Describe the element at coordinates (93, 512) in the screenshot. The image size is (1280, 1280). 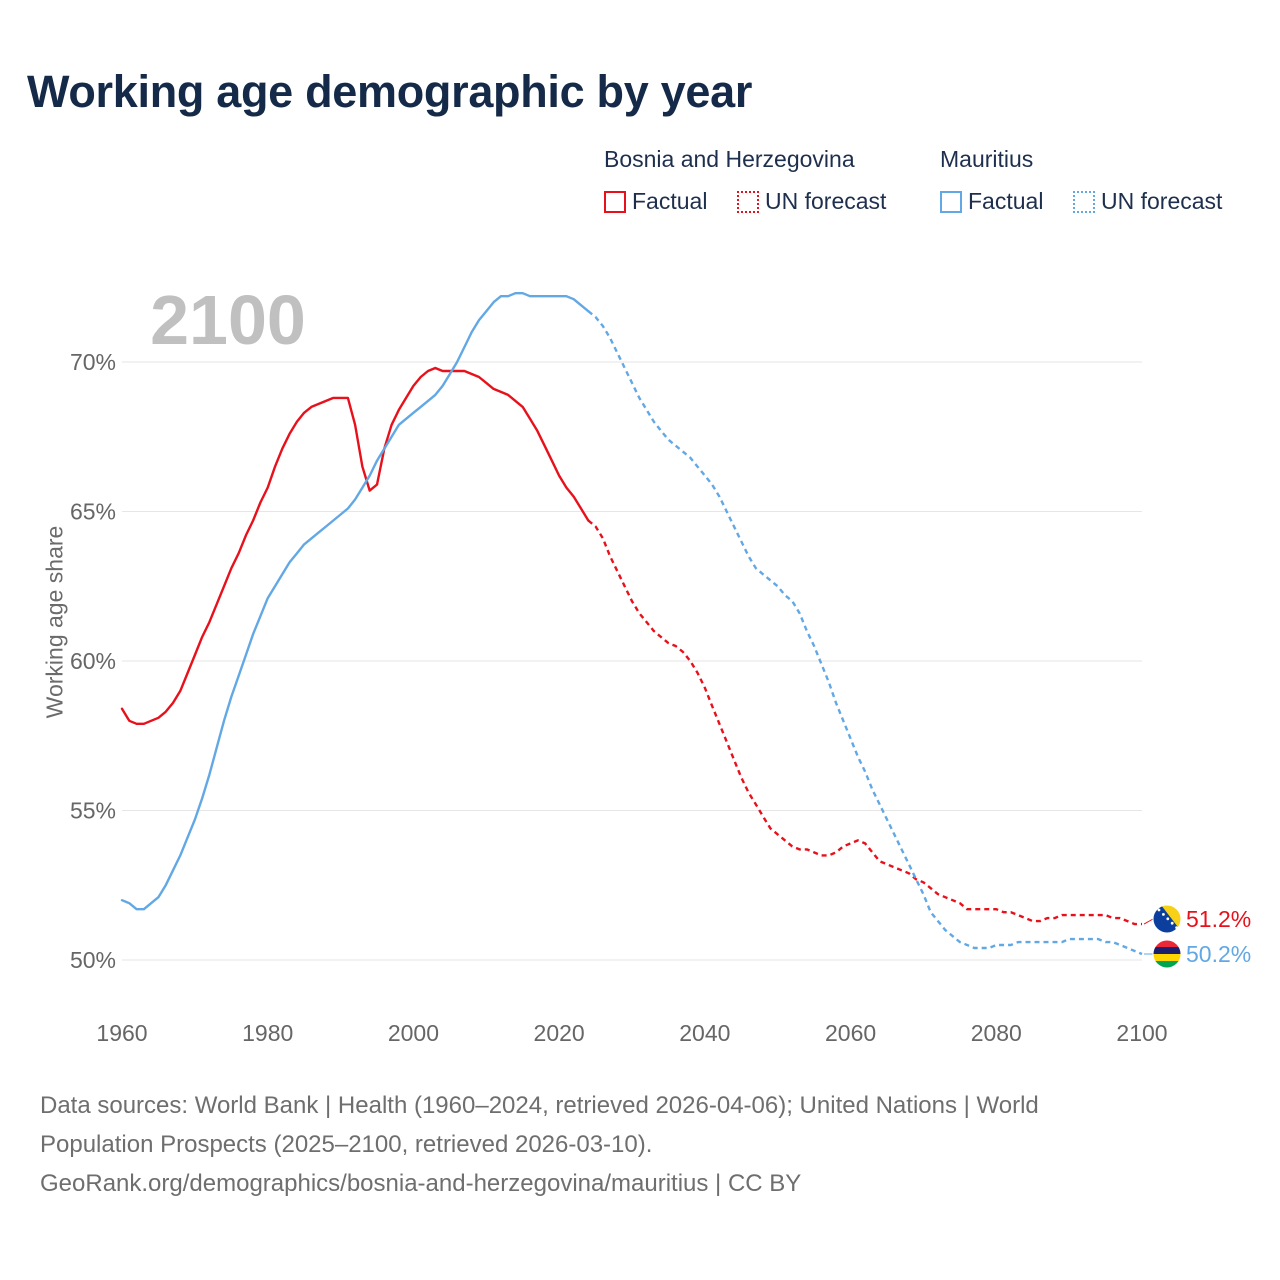
I see `y-tick-label: 65%` at that location.